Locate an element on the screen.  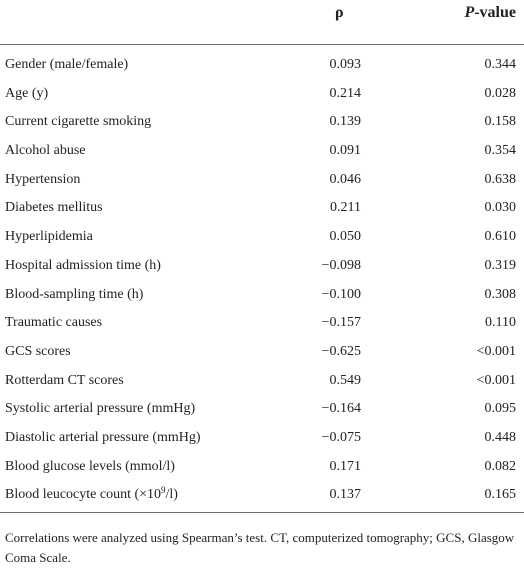
variable-cell: Gender (male/female) is located at coordinates (67, 64).